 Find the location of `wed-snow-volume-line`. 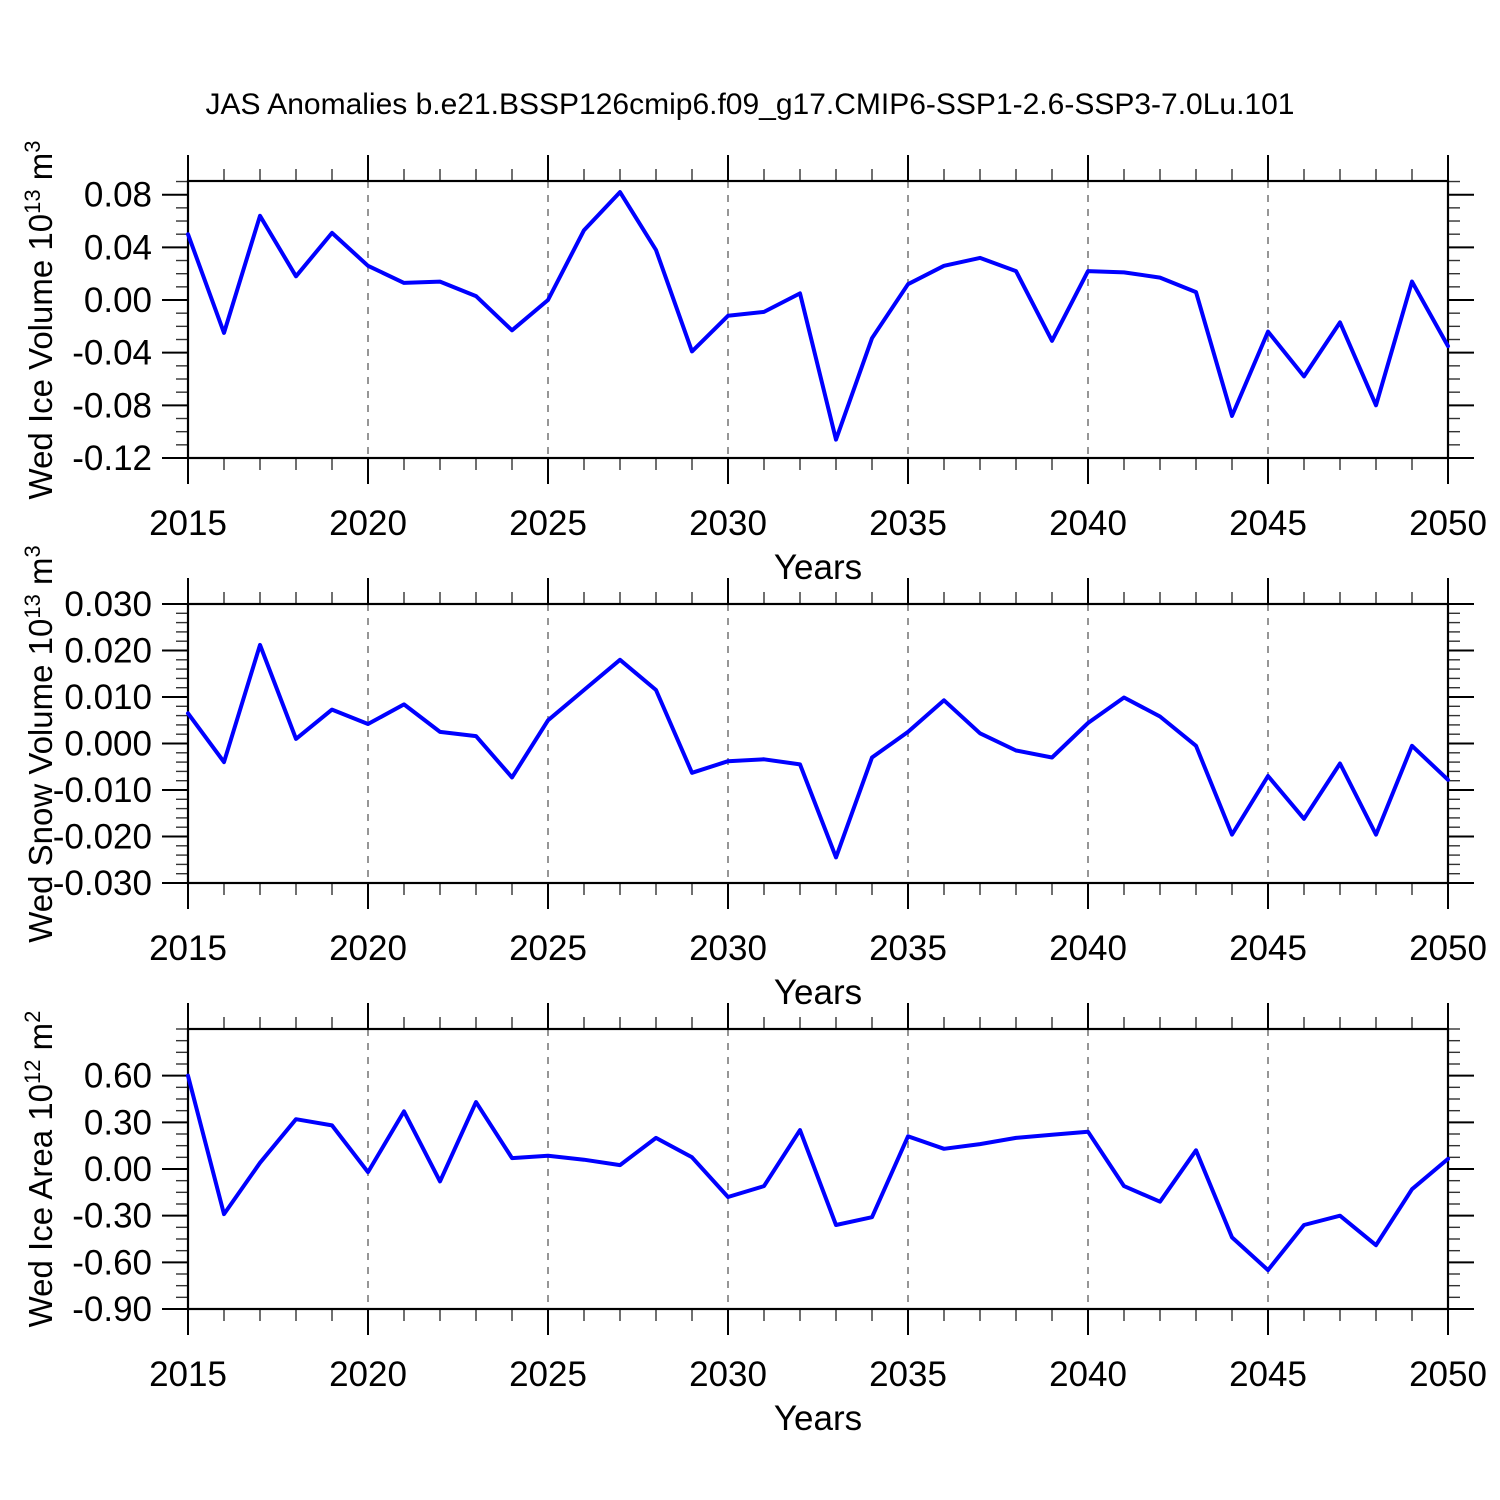

wed-snow-volume-line is located at coordinates (818, 751).